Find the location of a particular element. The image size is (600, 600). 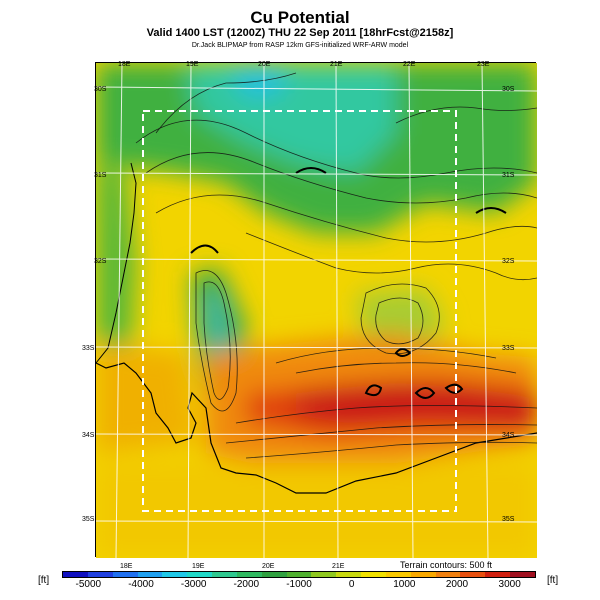

lat-label-right: 32S is located at coordinates (508, 261).